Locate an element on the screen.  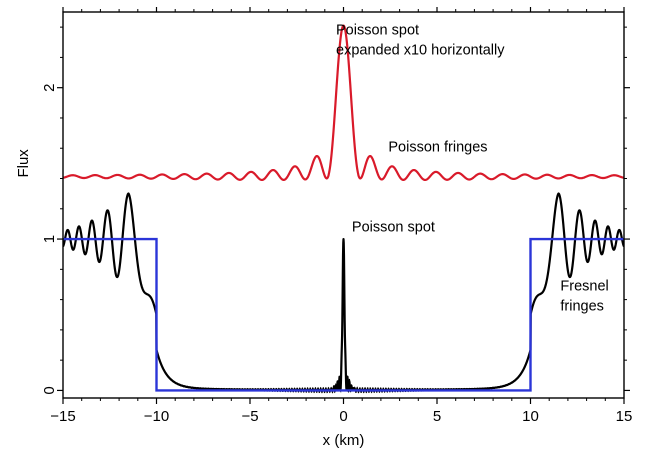
annotation-line: Poisson fringes is located at coordinates (437, 147).